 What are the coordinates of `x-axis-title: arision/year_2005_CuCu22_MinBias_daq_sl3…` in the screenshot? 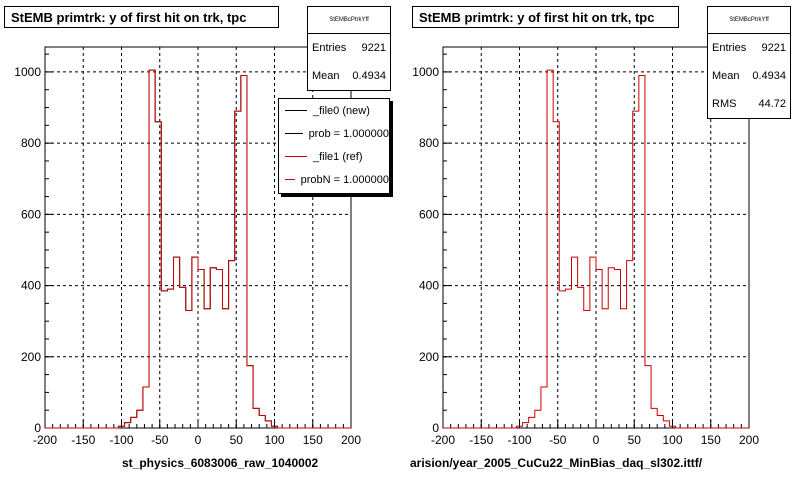 It's located at (556, 463).